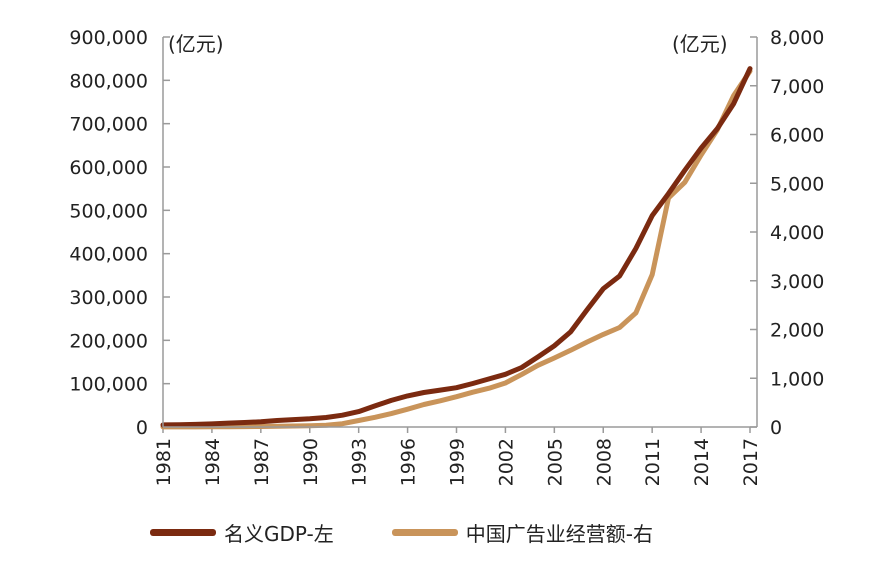 This screenshot has width=888, height=572. What do you see at coordinates (108, 341) in the screenshot?
I see `left-tick-label: 200,000` at bounding box center [108, 341].